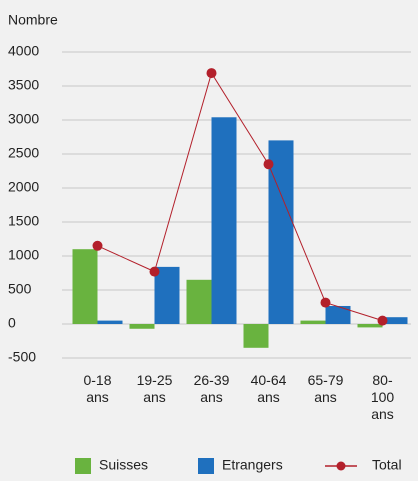 Image resolution: width=418 pixels, height=481 pixels. Describe the element at coordinates (252, 465) in the screenshot. I see `legend-label: Etrangers` at that location.